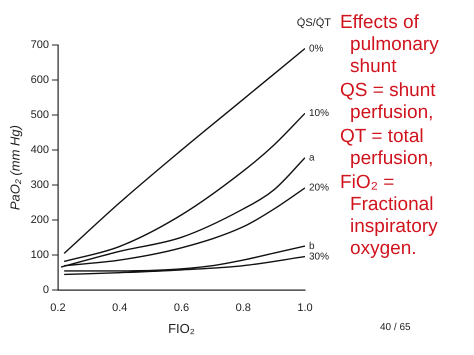 This screenshot has height=355, width=474. What do you see at coordinates (39, 115) in the screenshot?
I see `y-tick-label: 500` at bounding box center [39, 115].